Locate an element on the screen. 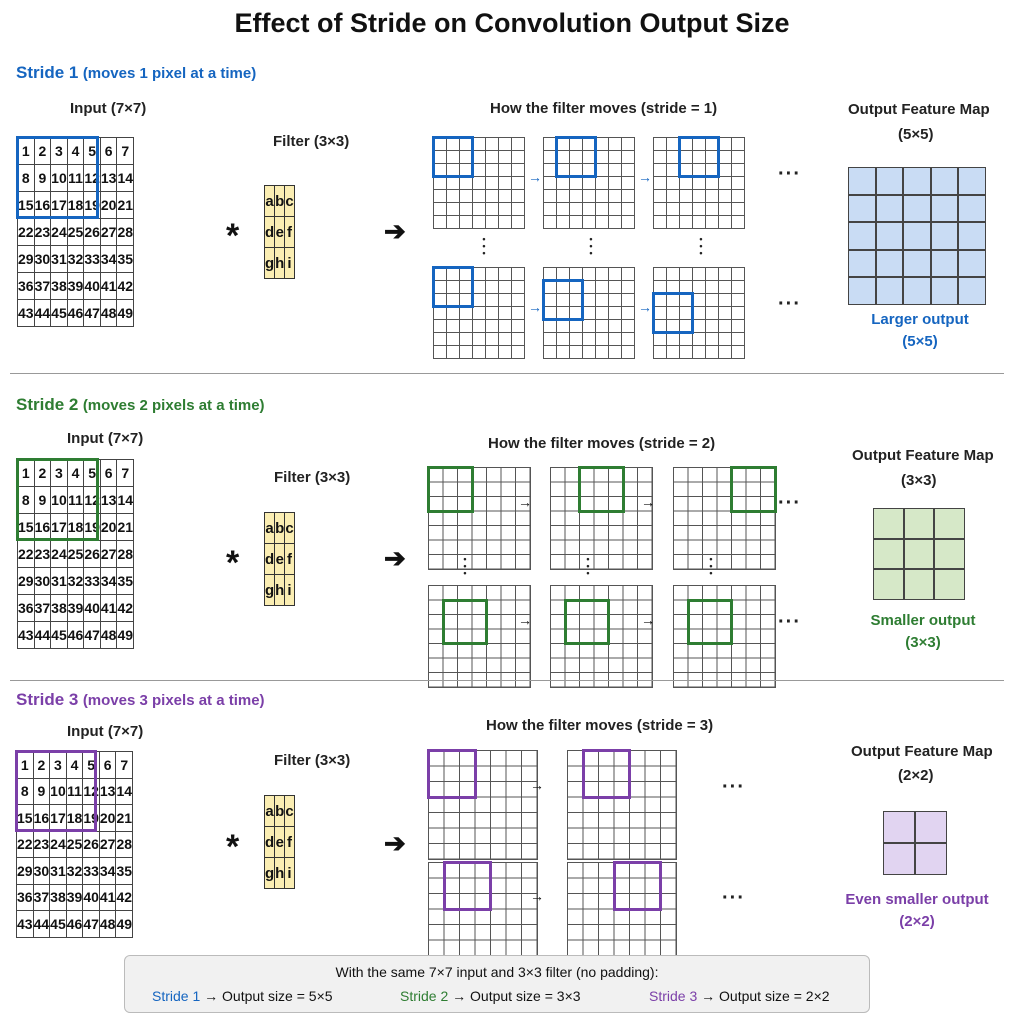  output-caption-text: Even smaller output is located at coordinates (917, 899).